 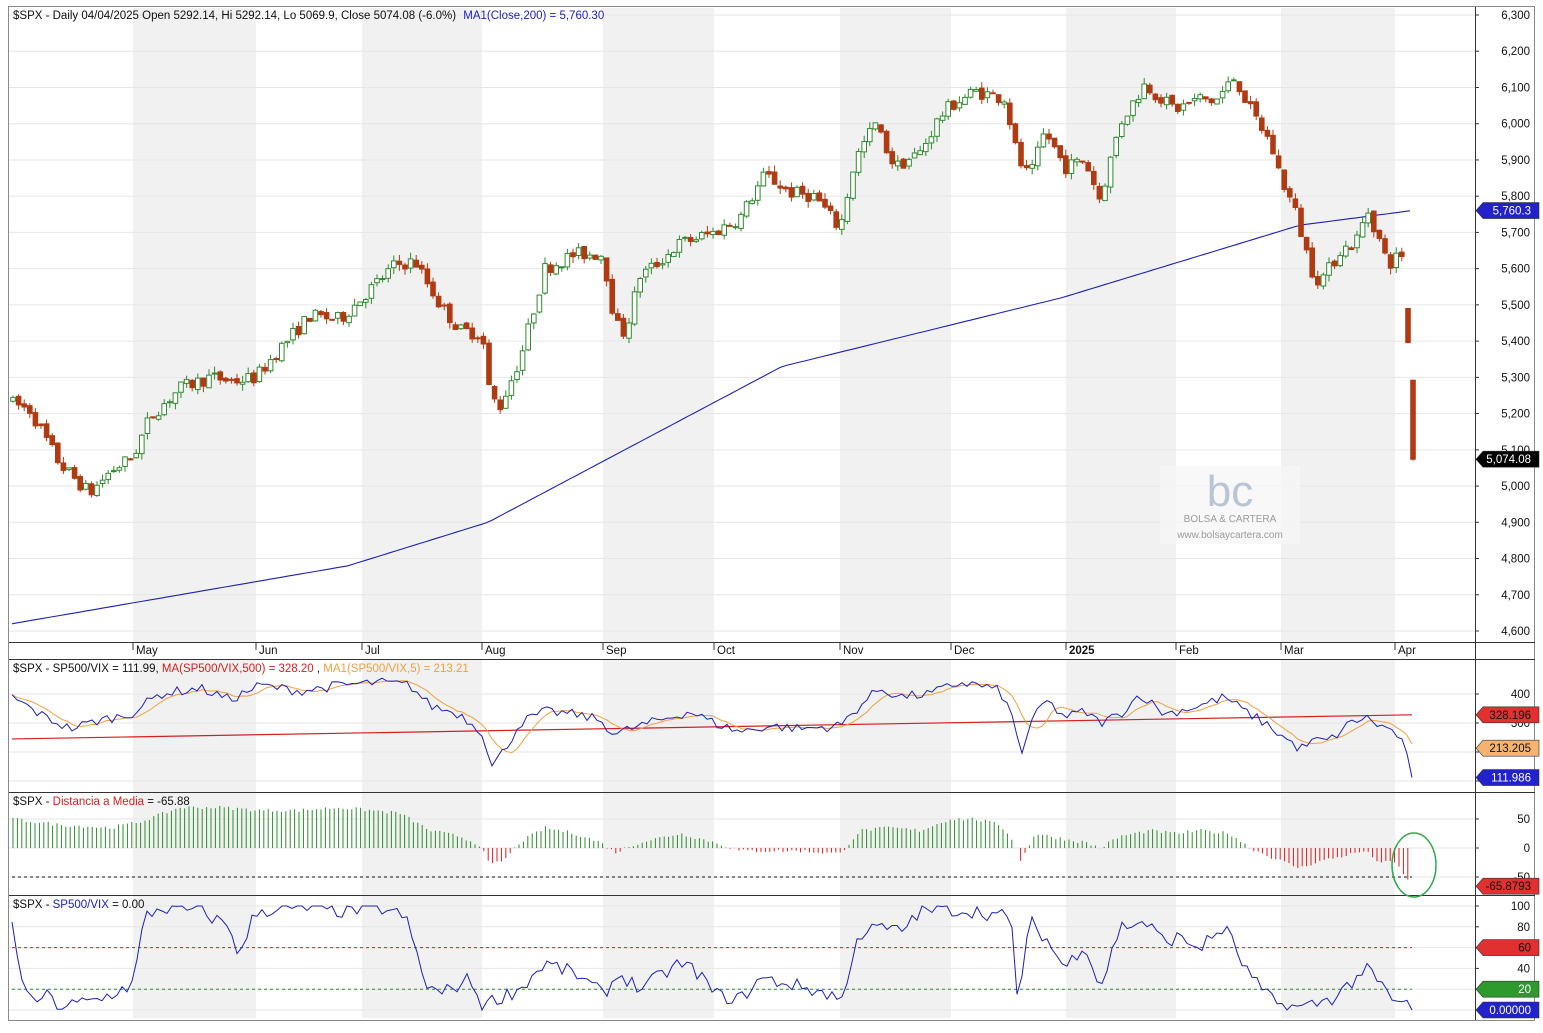 I want to click on badge-dist-text: -65.8793, so click(x=1508, y=887).